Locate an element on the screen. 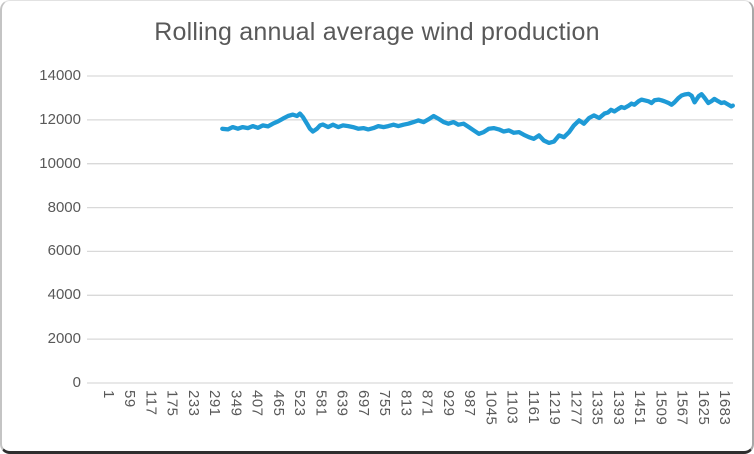 This screenshot has width=754, height=454. y-axis-tick-label: 0 is located at coordinates (76, 382).